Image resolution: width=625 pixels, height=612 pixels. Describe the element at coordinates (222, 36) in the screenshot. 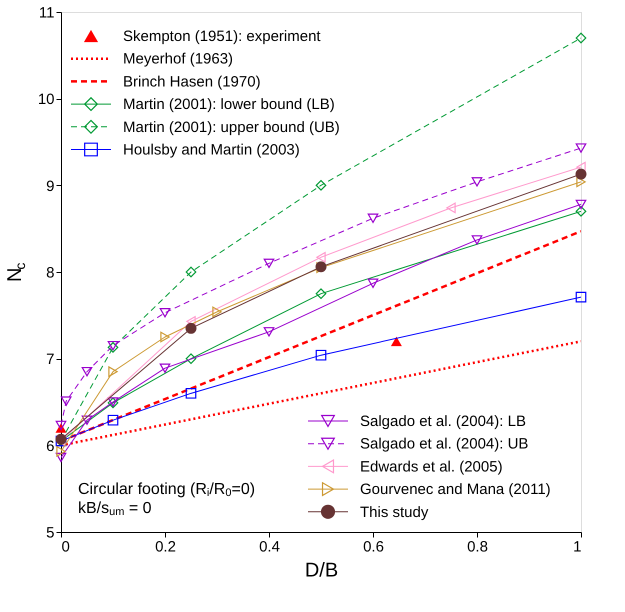

I see `legend-label: Skempton (1951): experiment` at that location.